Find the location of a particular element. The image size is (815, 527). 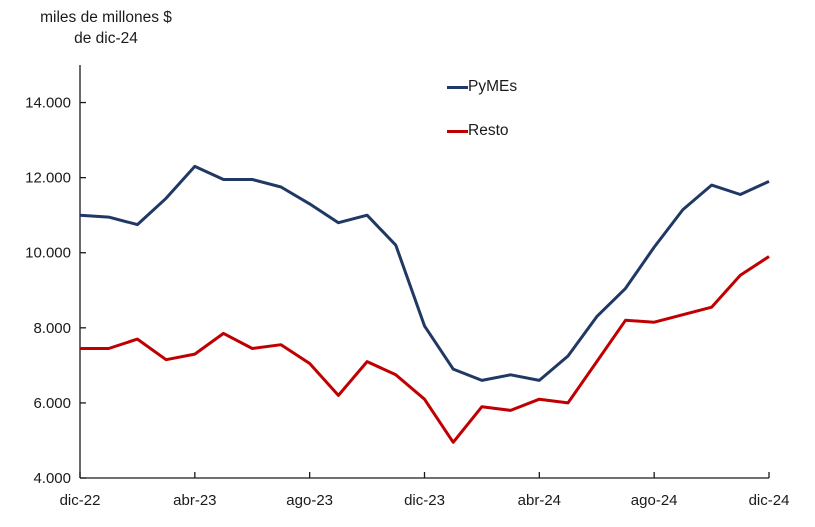

y-tick-label: 6.000 is located at coordinates (52, 403).